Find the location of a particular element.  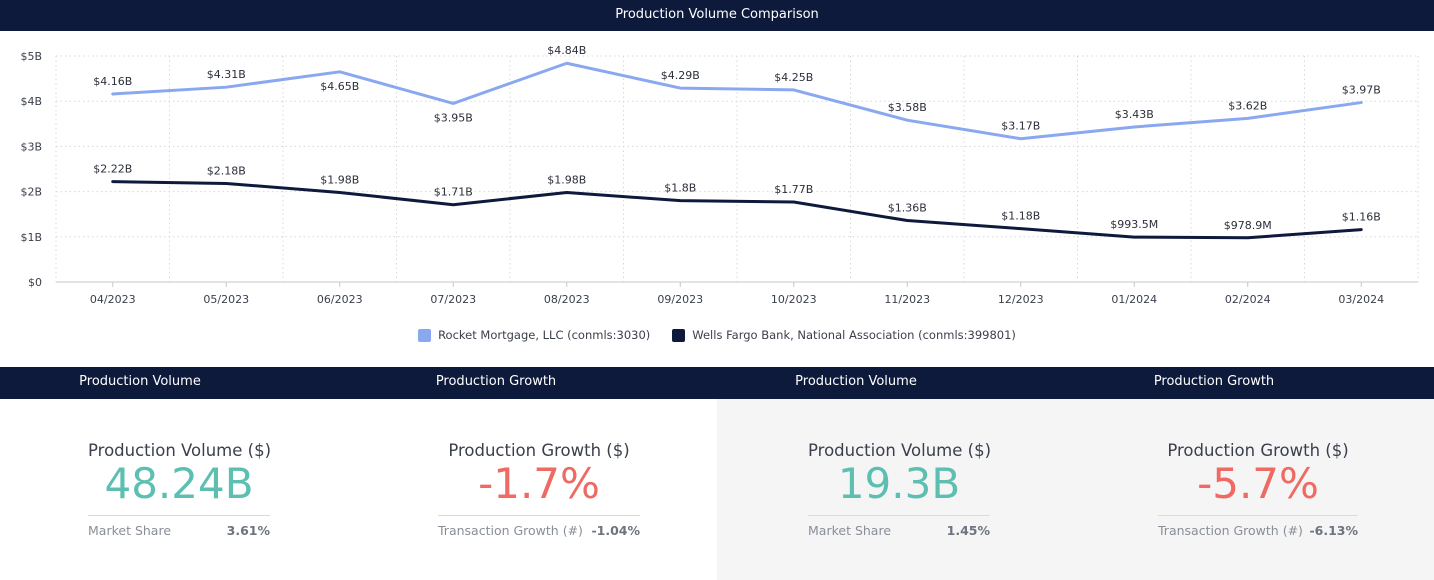

y-tick-label: $4B is located at coordinates (31, 101).